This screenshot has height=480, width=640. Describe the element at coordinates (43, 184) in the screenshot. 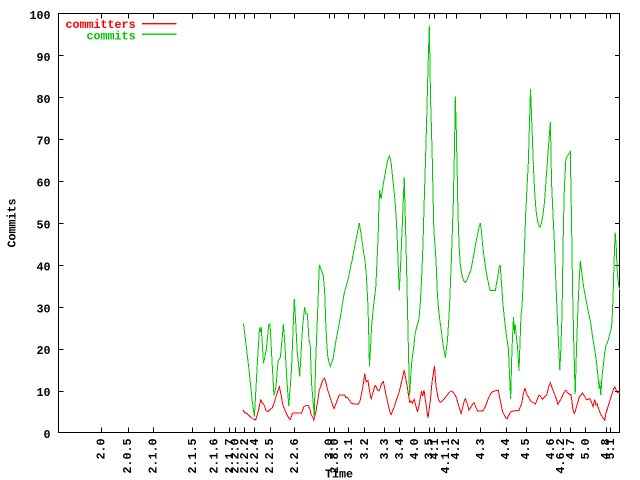

I see `svg-text: 60` at that location.